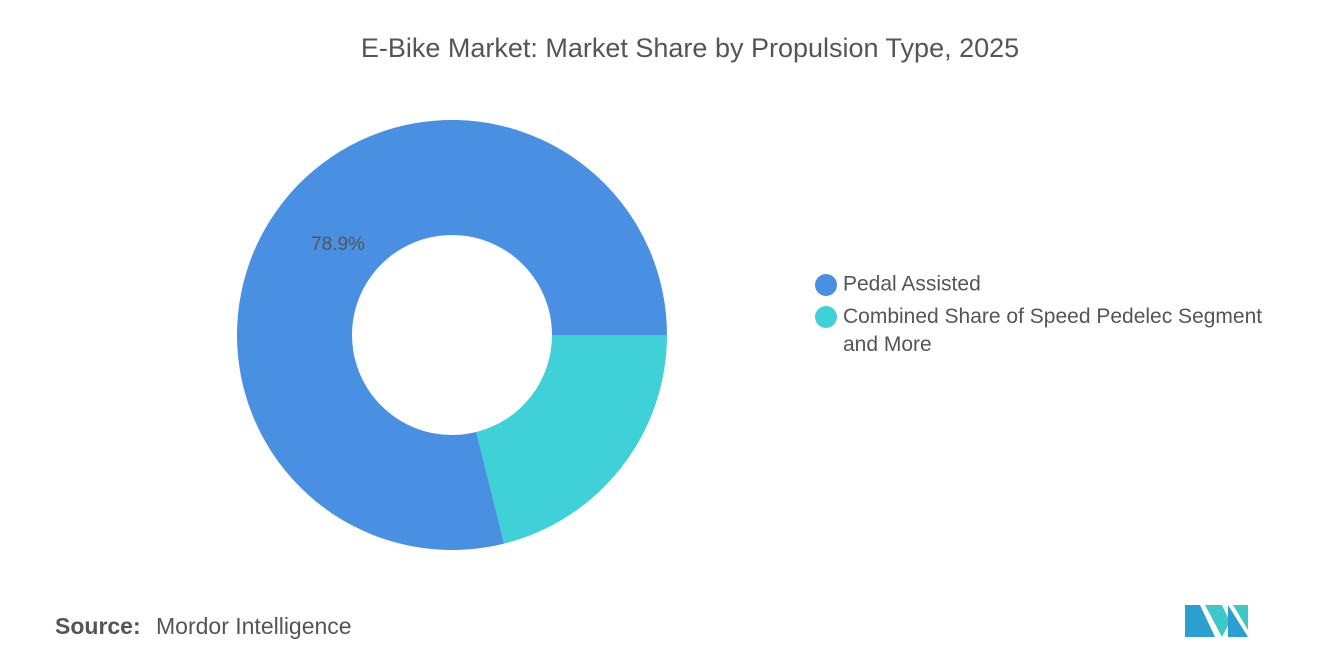 The width and height of the screenshot is (1320, 665). Describe the element at coordinates (338, 244) in the screenshot. I see `data-label: 78.9%` at that location.